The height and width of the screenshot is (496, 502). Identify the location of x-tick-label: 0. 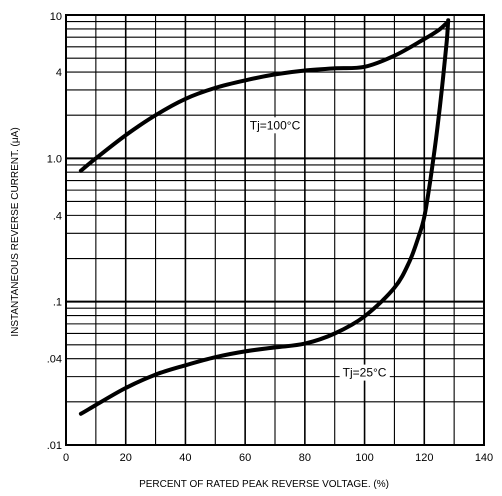
(66, 458).